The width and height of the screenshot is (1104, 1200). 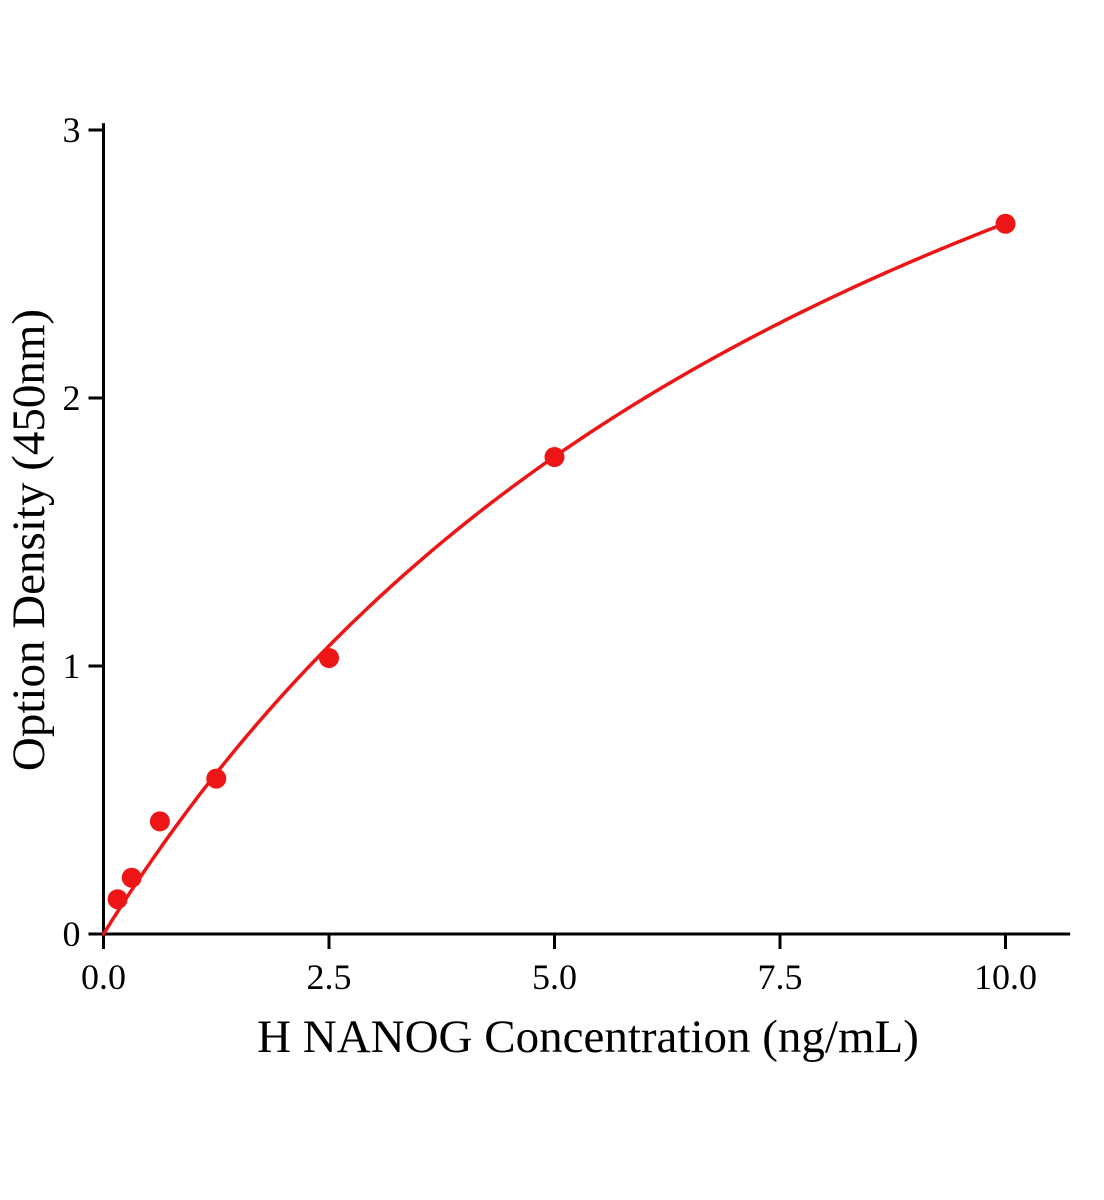 I want to click on x-tick-label: 5.0, so click(x=554, y=977).